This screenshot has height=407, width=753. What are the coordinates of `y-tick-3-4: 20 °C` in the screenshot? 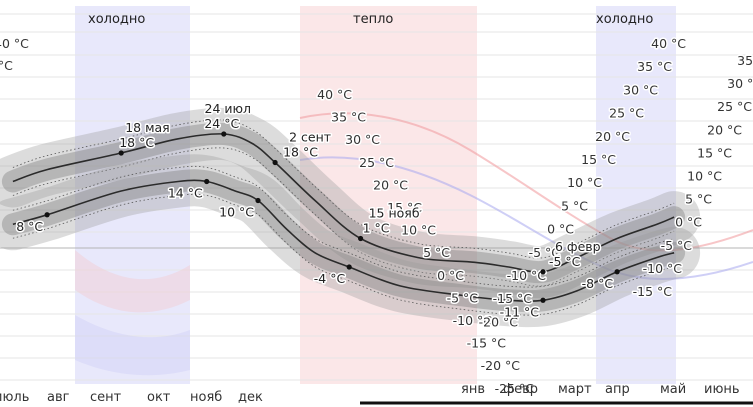 It's located at (612, 136).